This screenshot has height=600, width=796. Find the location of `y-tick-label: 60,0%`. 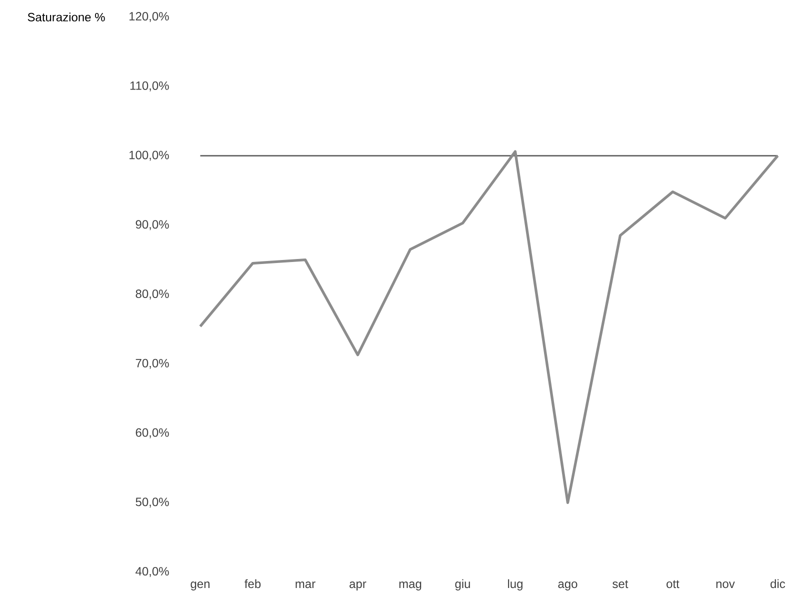

y-tick-label: 60,0% is located at coordinates (152, 433).